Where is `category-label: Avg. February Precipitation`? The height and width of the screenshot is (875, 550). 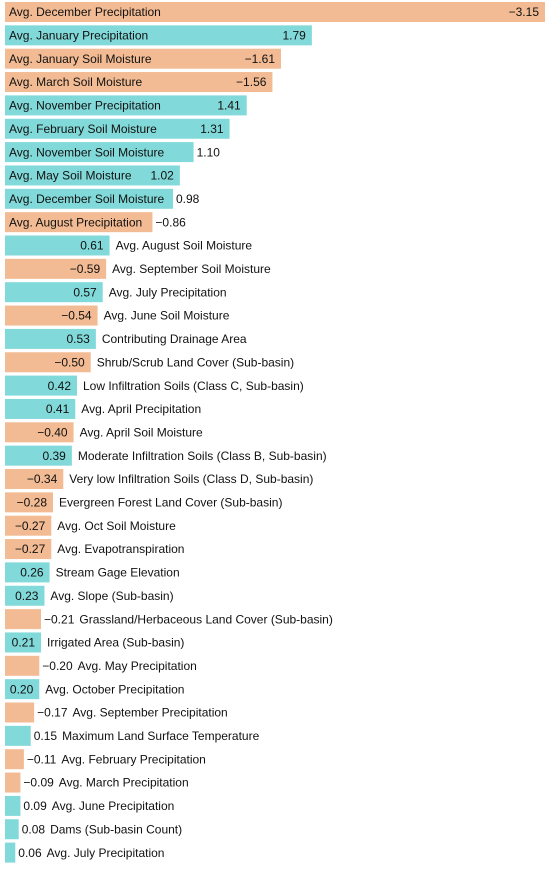
category-label: Avg. February Precipitation is located at coordinates (133, 759).